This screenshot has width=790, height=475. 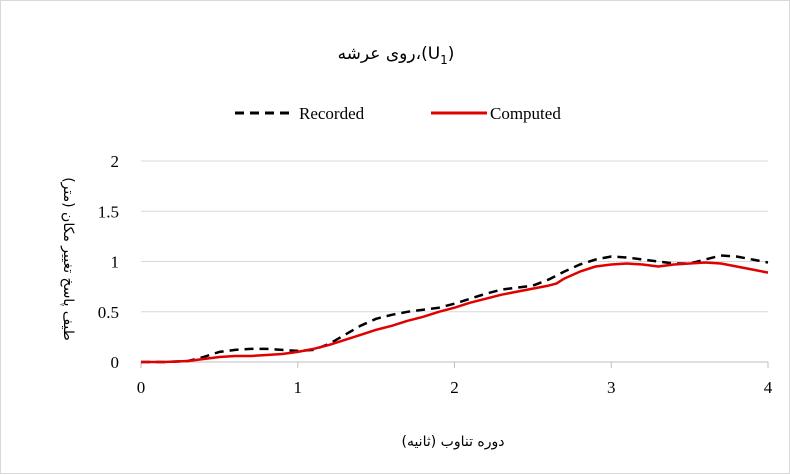 What do you see at coordinates (452, 442) in the screenshot?
I see `x-axis-title: دوره تناوب (ثانیه)` at bounding box center [452, 442].